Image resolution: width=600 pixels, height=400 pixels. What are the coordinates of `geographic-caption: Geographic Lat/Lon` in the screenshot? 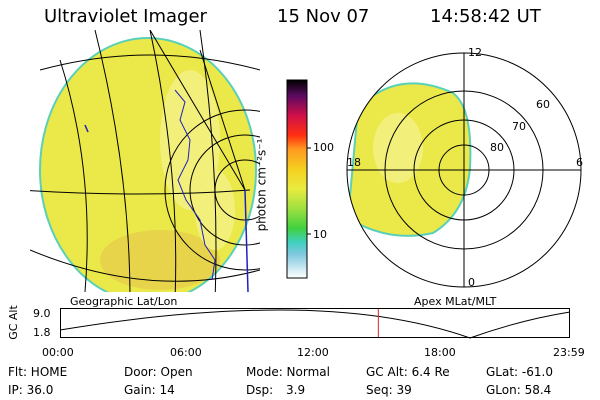 It's located at (124, 301).